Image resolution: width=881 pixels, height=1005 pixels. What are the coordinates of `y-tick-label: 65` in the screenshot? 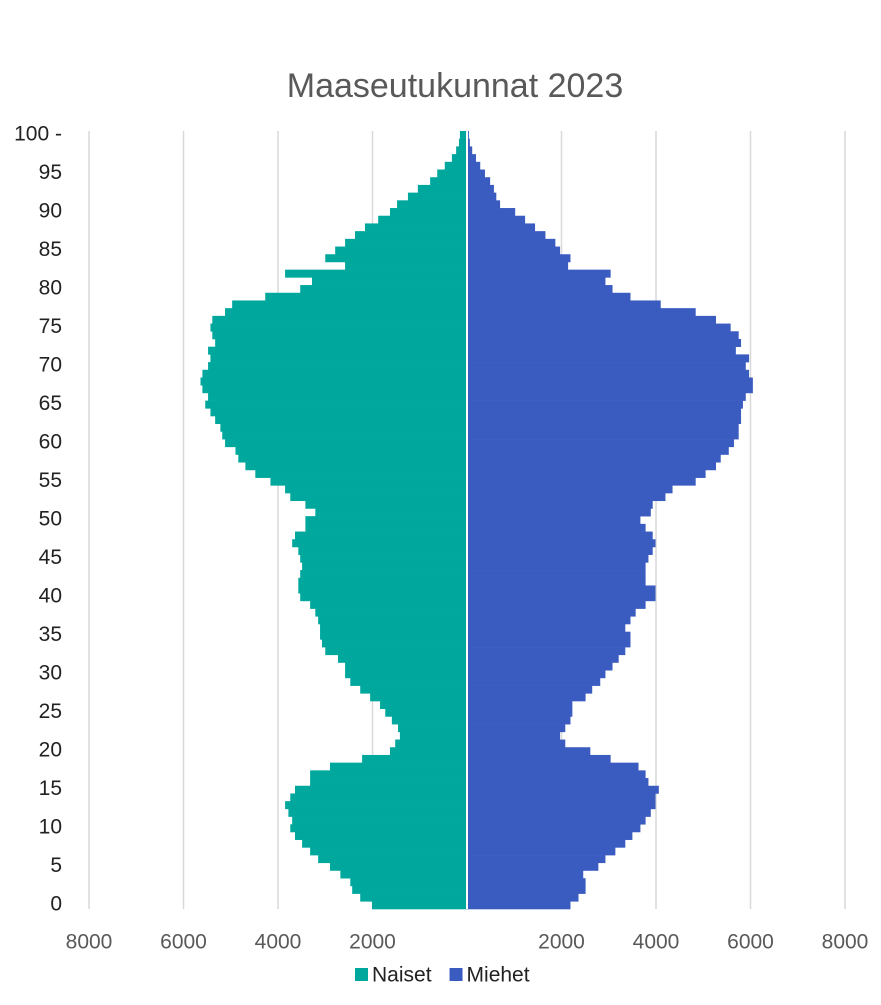 It's located at (50, 403).